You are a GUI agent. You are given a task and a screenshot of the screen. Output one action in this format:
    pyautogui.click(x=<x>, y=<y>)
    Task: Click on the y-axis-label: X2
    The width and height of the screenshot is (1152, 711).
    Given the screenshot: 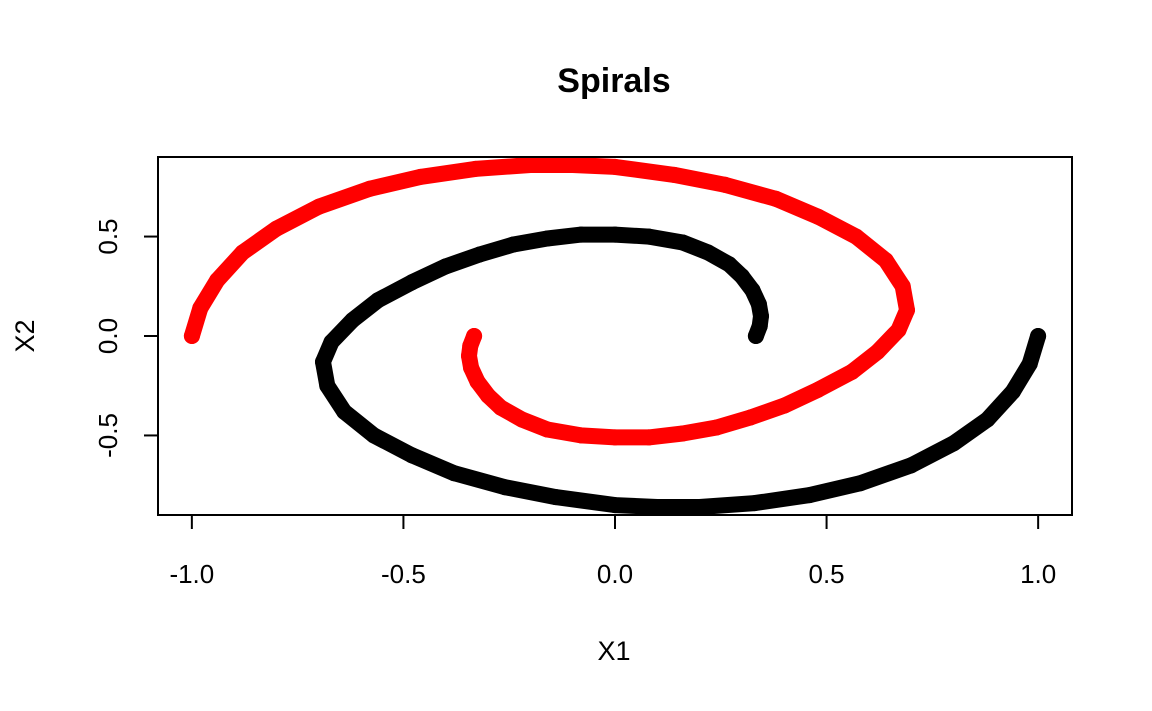 What is the action you would take?
    pyautogui.click(x=25, y=335)
    